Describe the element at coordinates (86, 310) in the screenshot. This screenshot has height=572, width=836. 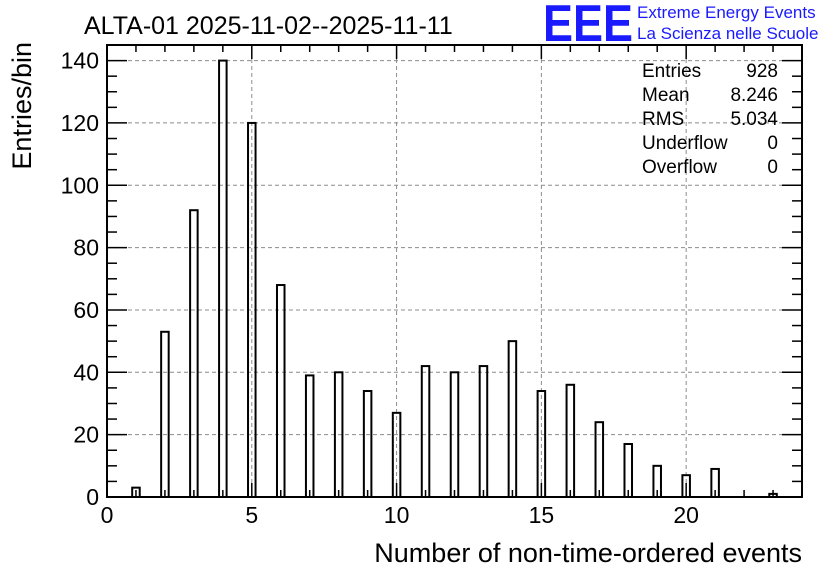
I see `y-tick-label: 60` at that location.